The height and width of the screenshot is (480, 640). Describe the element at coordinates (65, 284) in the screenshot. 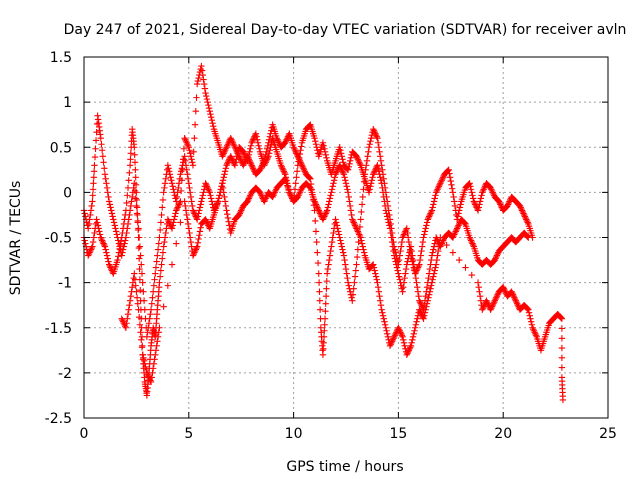

I see `y-tick-label: -1` at that location.